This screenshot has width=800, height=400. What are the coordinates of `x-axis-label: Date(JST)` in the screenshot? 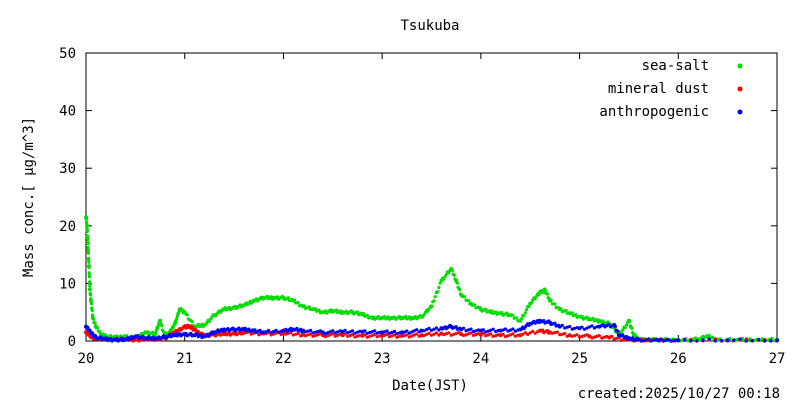 It's located at (430, 386).